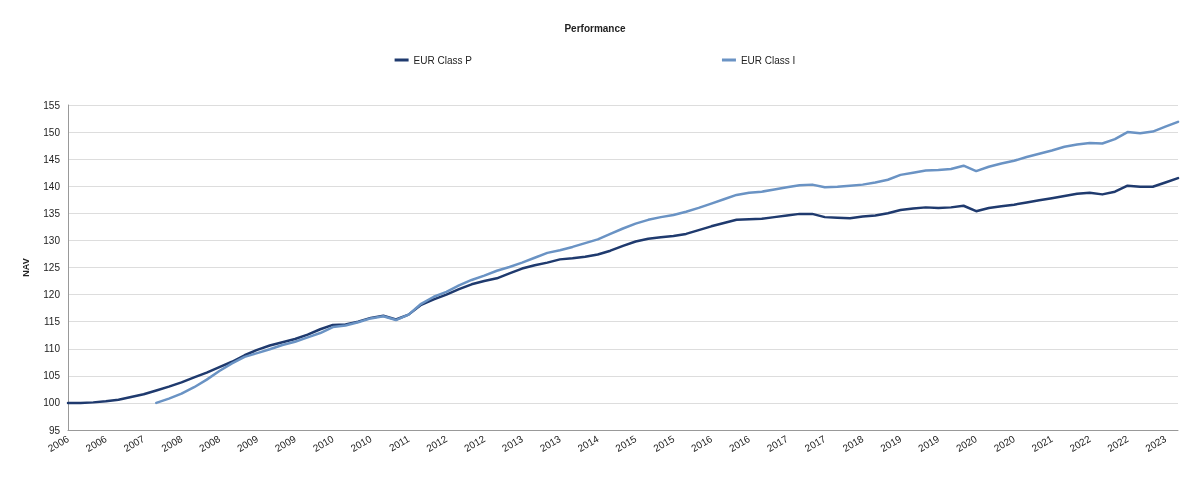  I want to click on y-tick-label: 145, so click(52, 159).